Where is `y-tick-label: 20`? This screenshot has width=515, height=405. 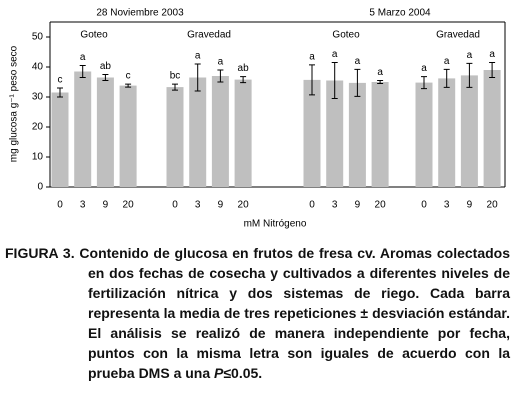
y-tick-label: 20 is located at coordinates (38, 127).